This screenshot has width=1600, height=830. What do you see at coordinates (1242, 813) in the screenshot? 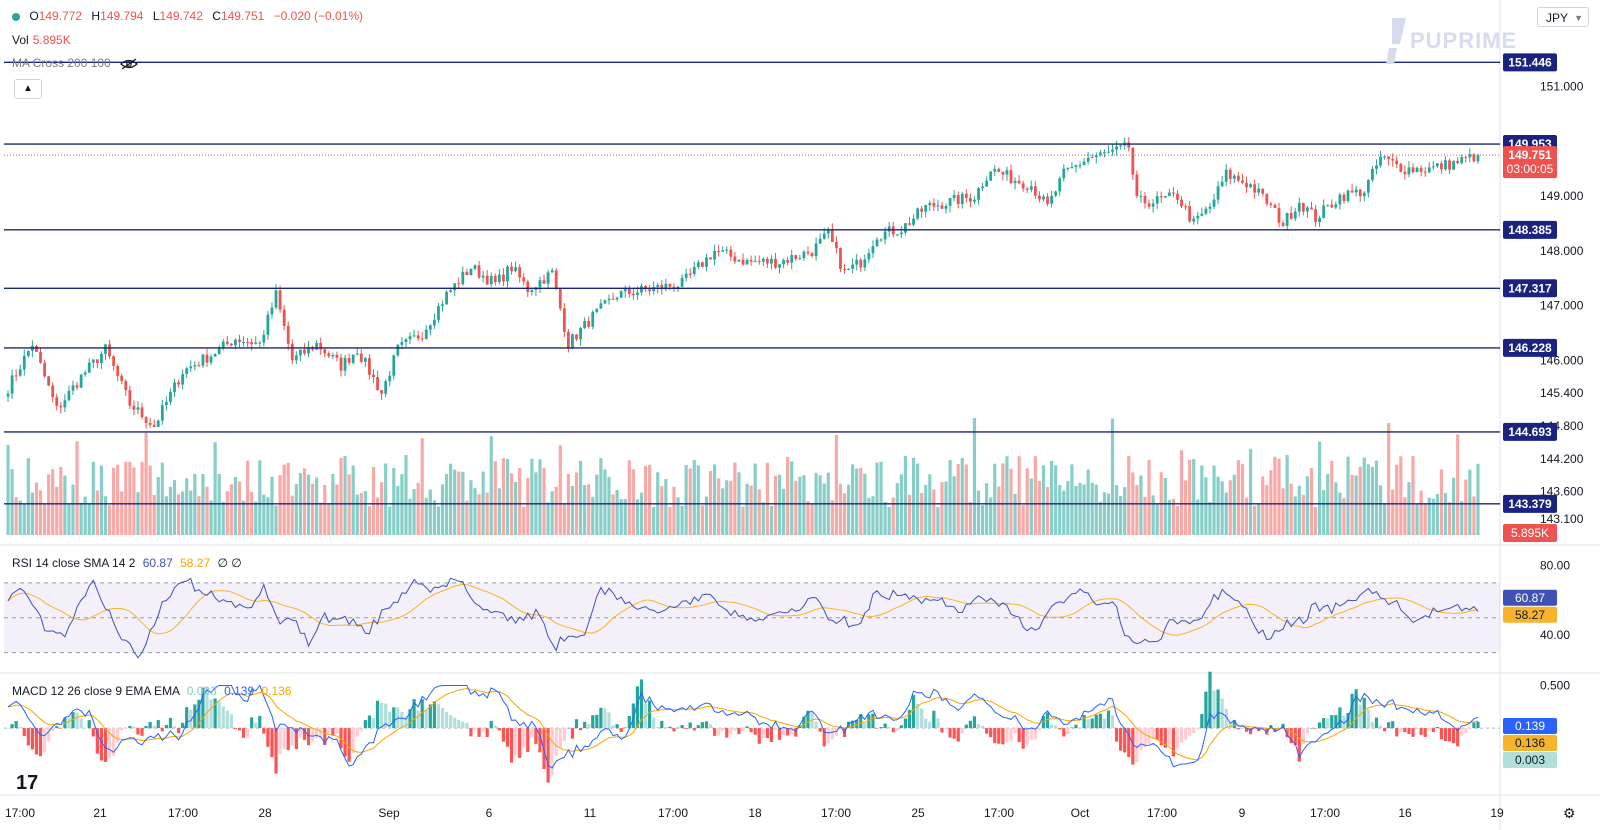
I see `time-tick-label: 9` at bounding box center [1242, 813].